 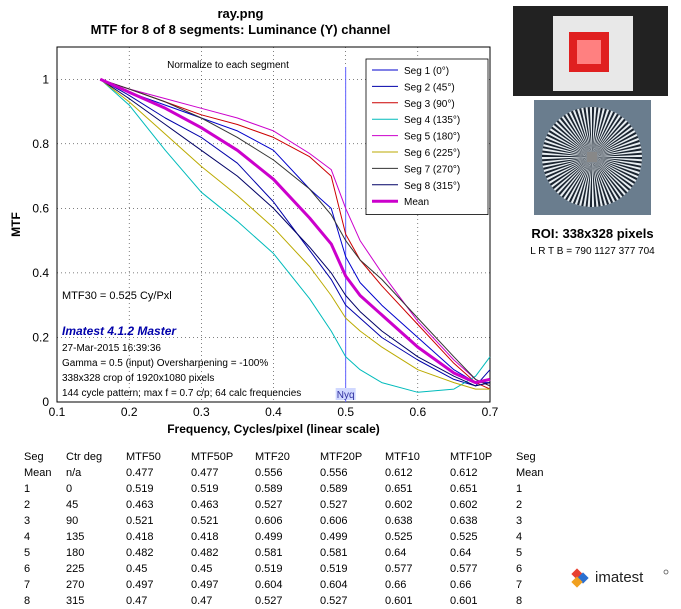 What do you see at coordinates (240, 13) in the screenshot?
I see `file-title: ray.png` at bounding box center [240, 13].